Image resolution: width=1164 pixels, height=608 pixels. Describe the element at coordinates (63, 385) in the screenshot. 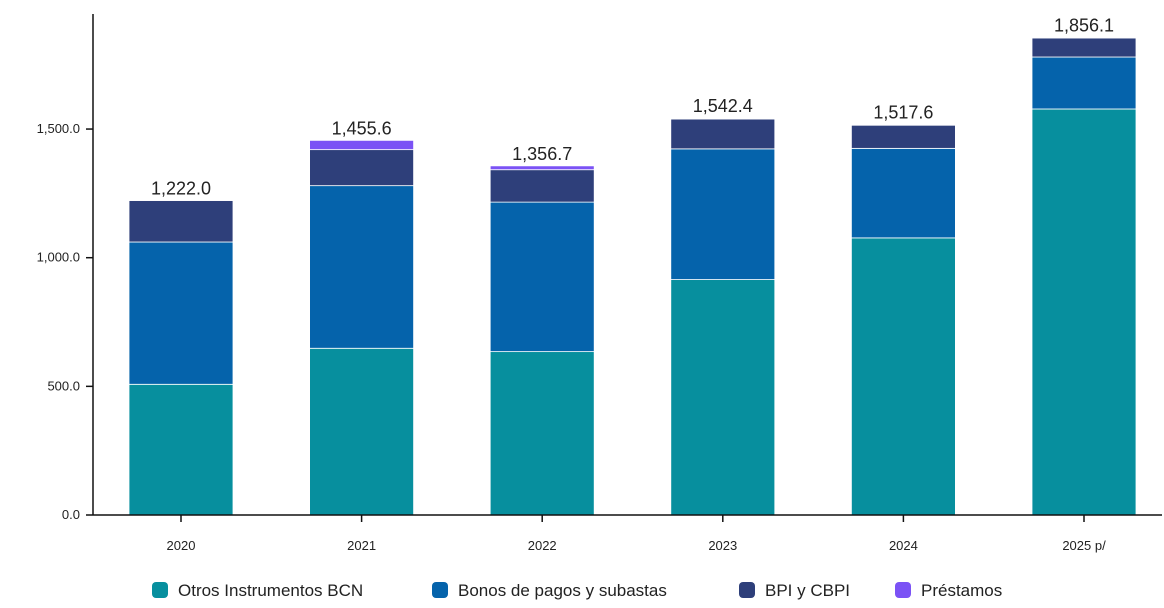

I see `y-tick-label: 500.0` at that location.